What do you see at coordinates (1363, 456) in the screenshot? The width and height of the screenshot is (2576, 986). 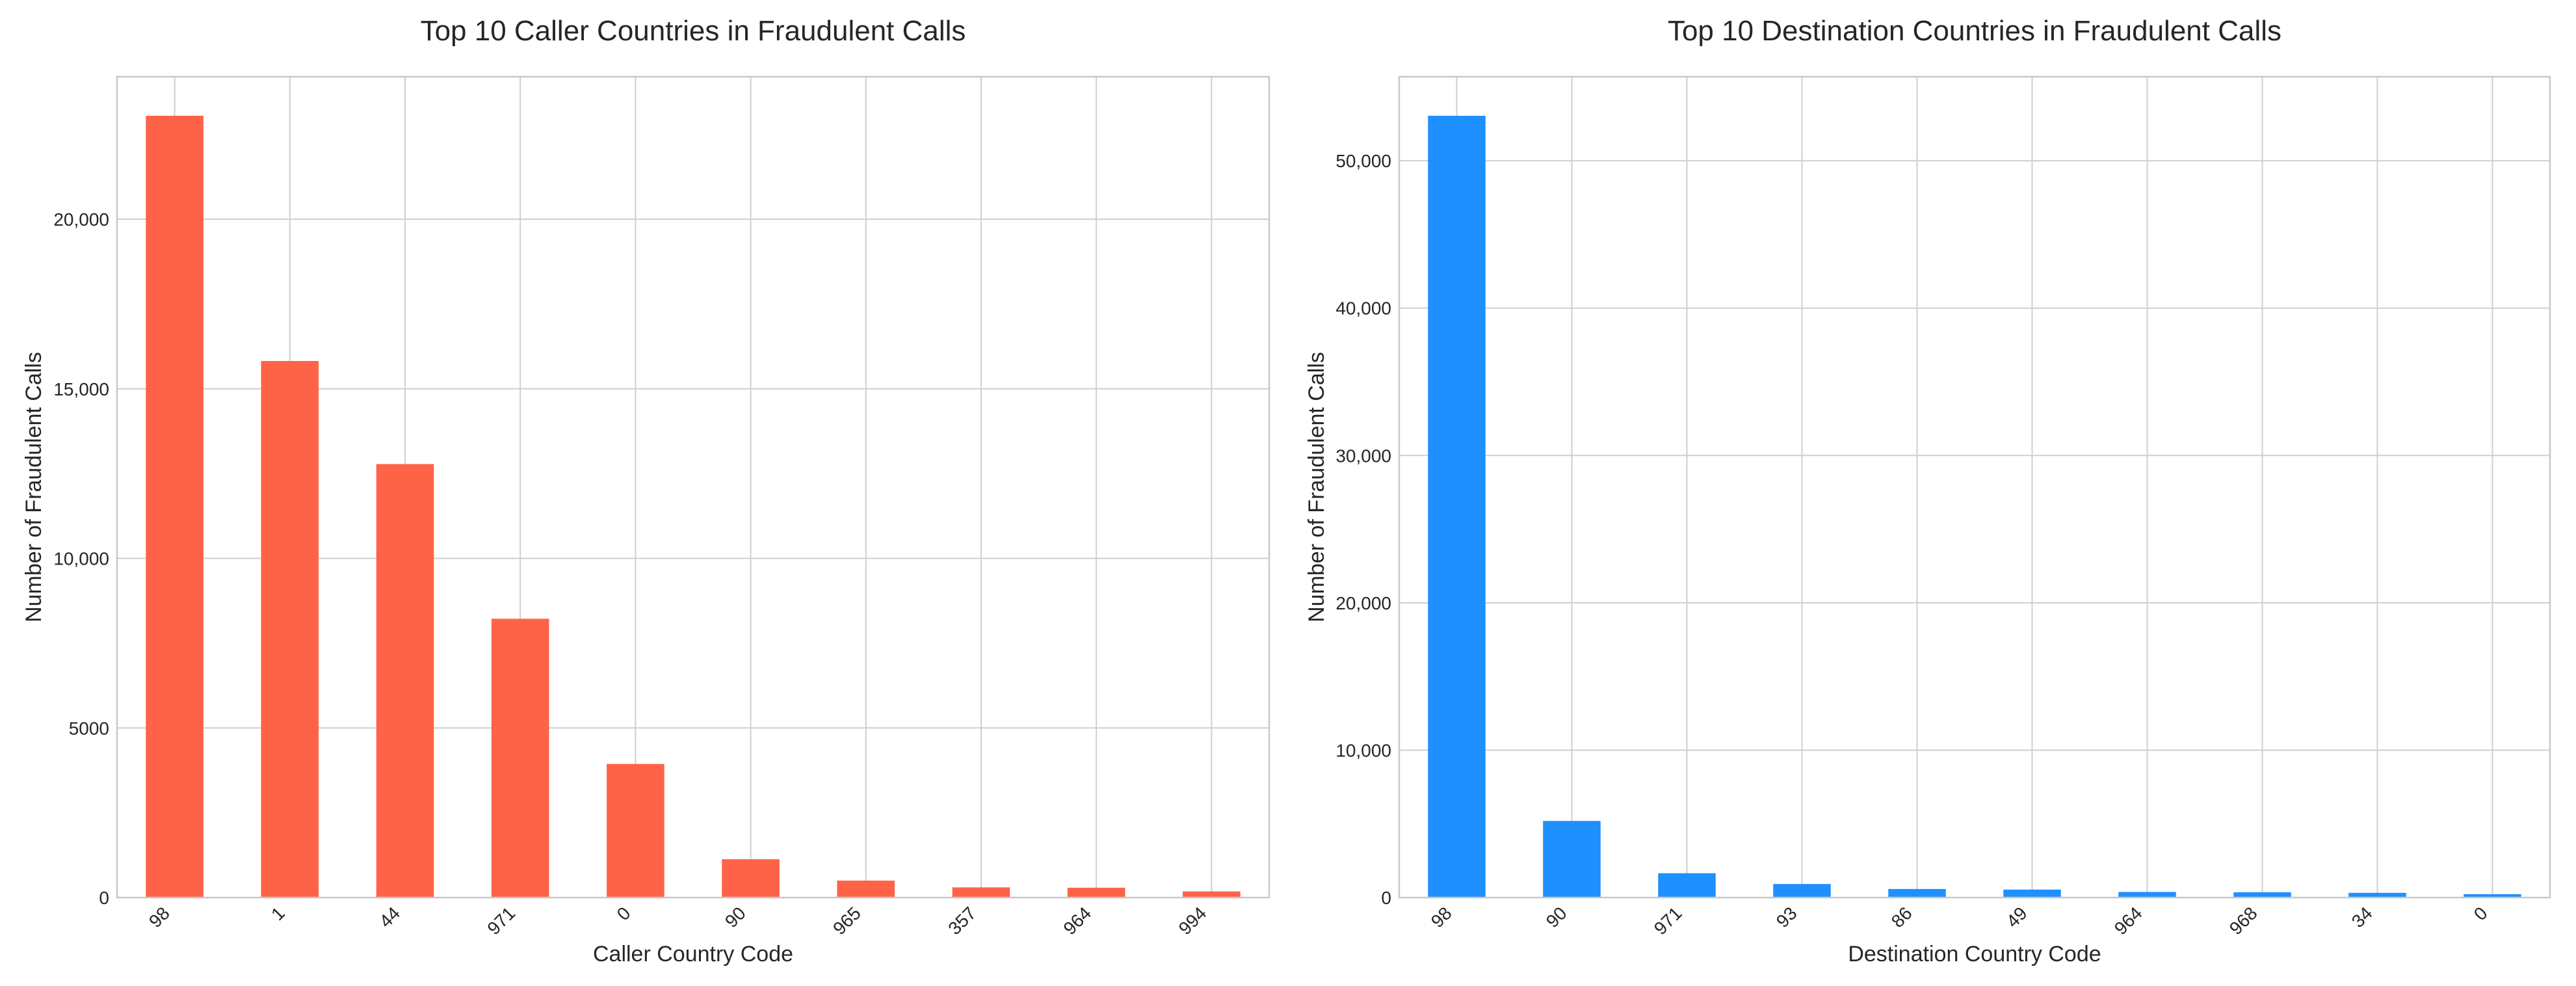 I see `y-tick-label: 30,000` at bounding box center [1363, 456].